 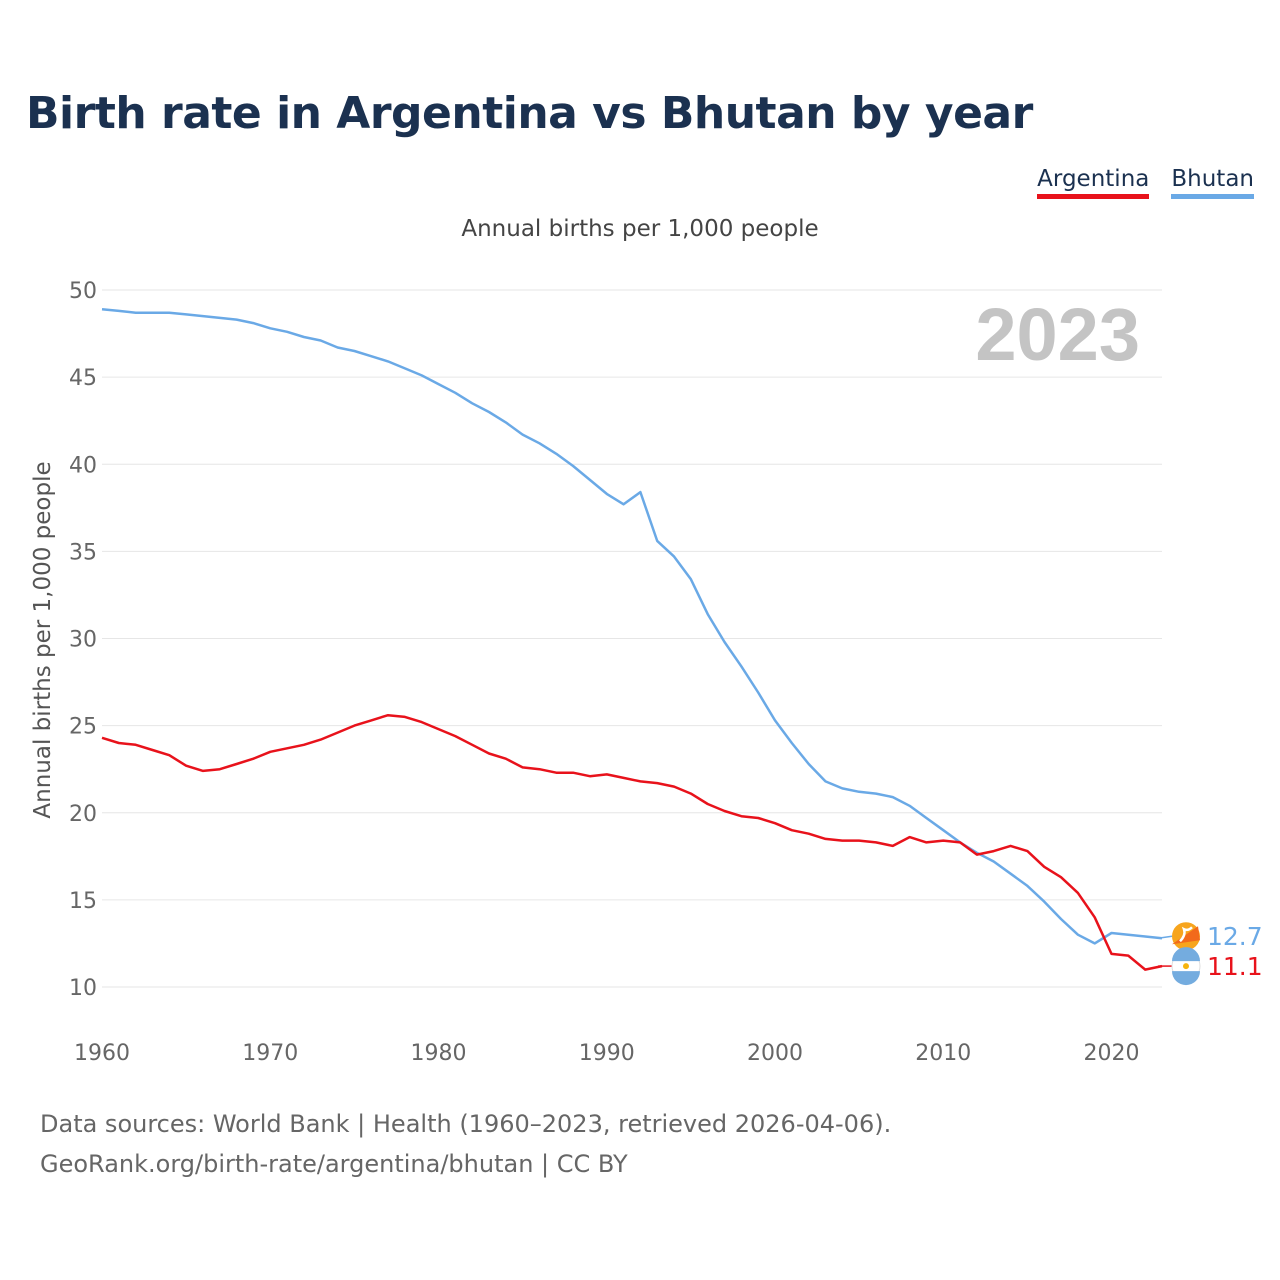 What do you see at coordinates (83, 465) in the screenshot?
I see `y-tick-label: 40` at bounding box center [83, 465].